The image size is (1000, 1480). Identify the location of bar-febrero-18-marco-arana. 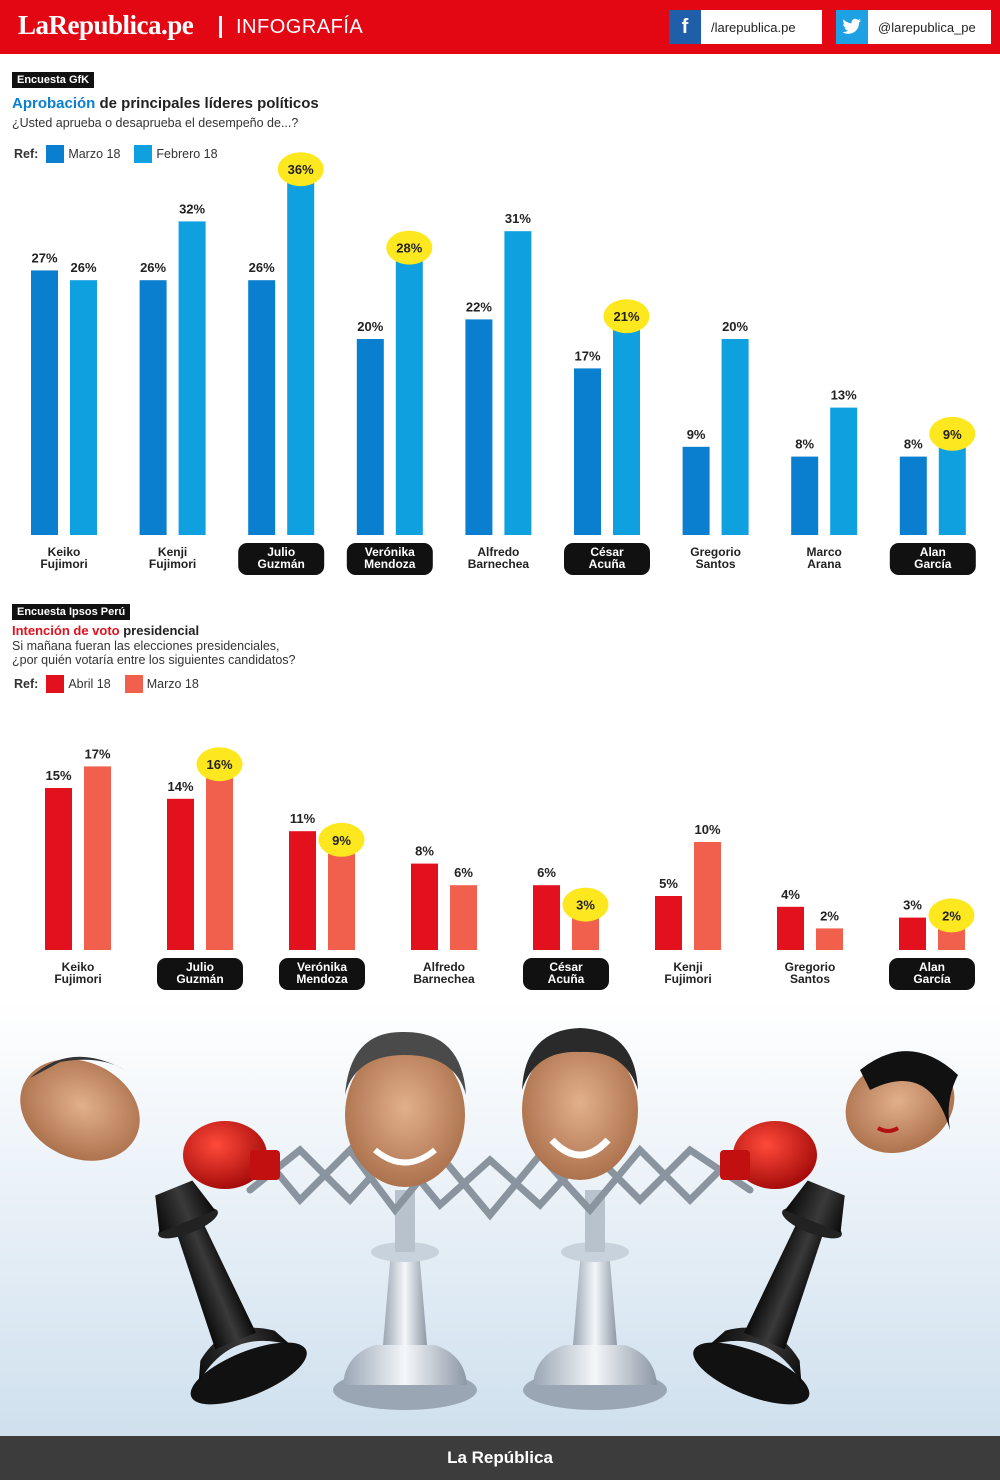
(844, 471).